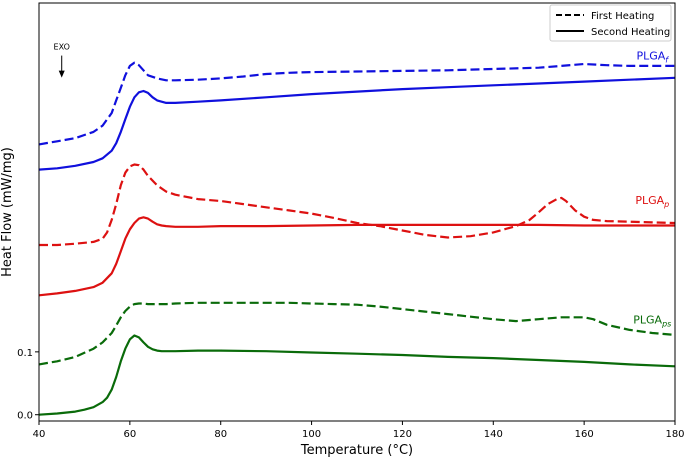 The width and height of the screenshot is (685, 458). Describe the element at coordinates (630, 32) in the screenshot. I see `legend-entry-second-heating: Second Heating` at that location.